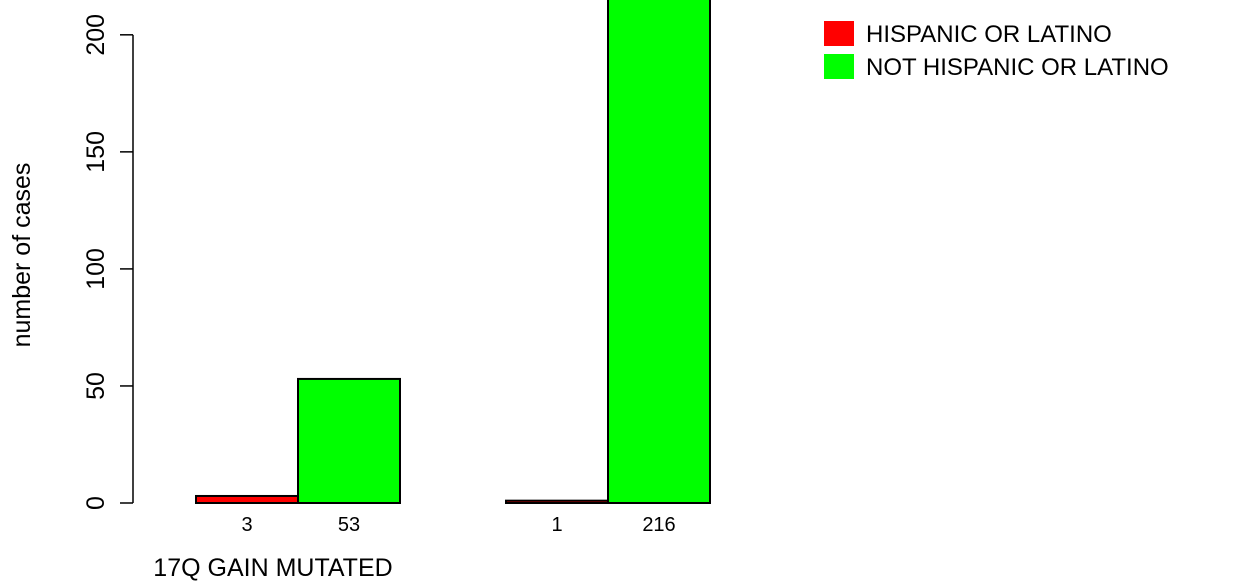  I want to click on y-axis-label: number of cases, so click(22, 255).